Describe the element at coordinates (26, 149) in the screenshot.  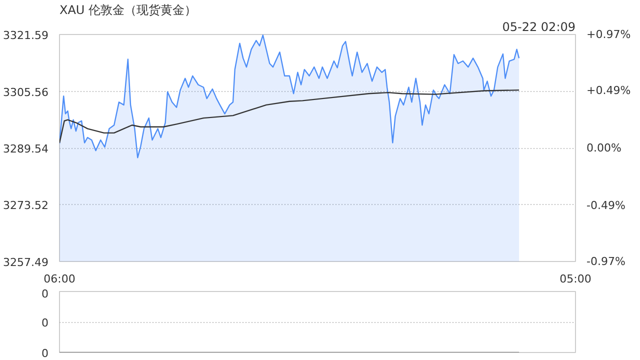
I see `y-tick-label: 3289.54` at that location.